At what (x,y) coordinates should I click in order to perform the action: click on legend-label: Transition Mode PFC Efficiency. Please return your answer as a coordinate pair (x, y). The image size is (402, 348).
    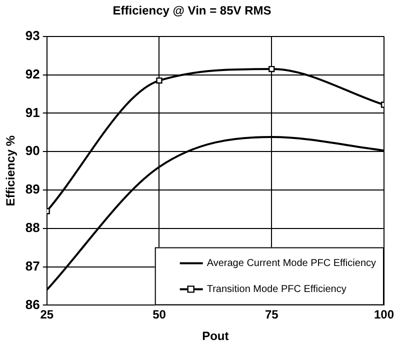
    Looking at the image, I should click on (276, 289).